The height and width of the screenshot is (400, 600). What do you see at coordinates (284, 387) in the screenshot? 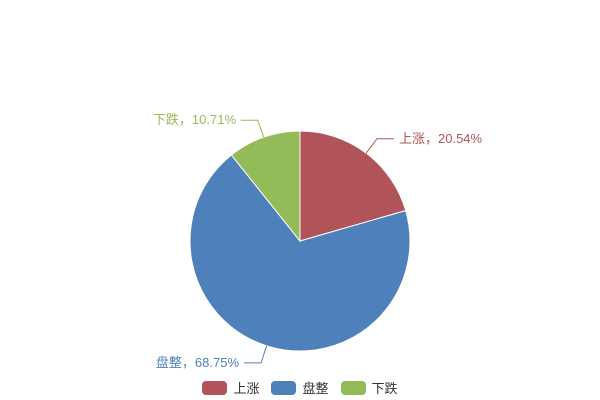
I see `legend-swatch-flat` at bounding box center [284, 387].